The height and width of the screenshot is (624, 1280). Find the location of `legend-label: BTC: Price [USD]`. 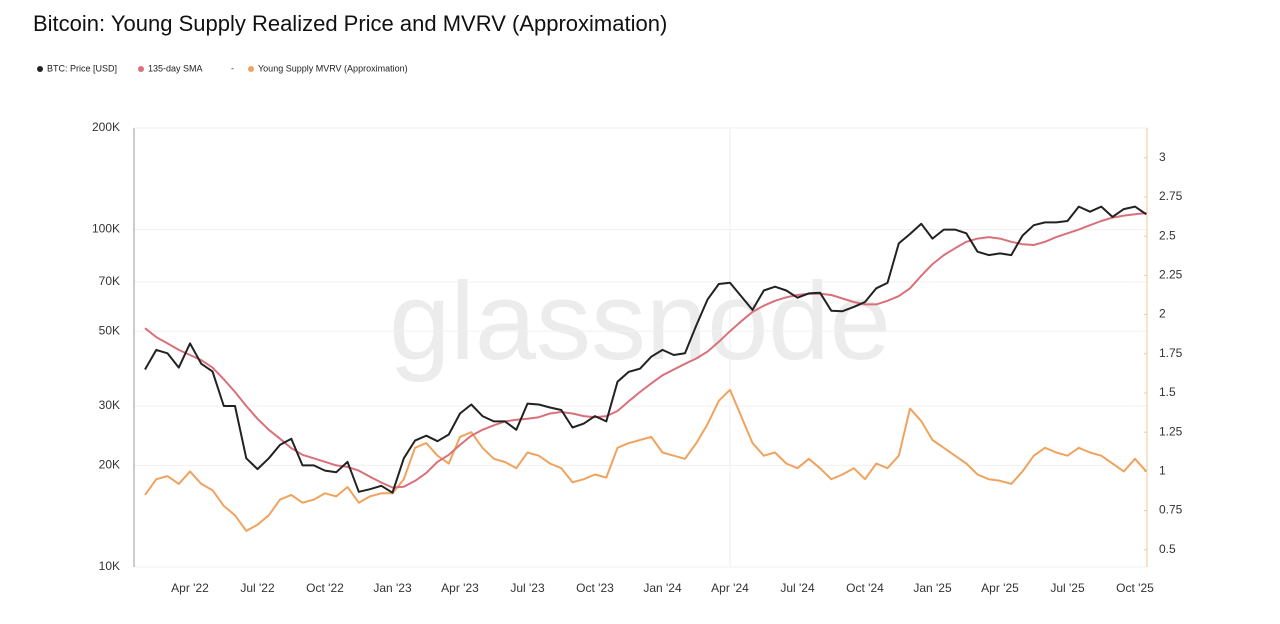

legend-label: BTC: Price [USD] is located at coordinates (82, 68).